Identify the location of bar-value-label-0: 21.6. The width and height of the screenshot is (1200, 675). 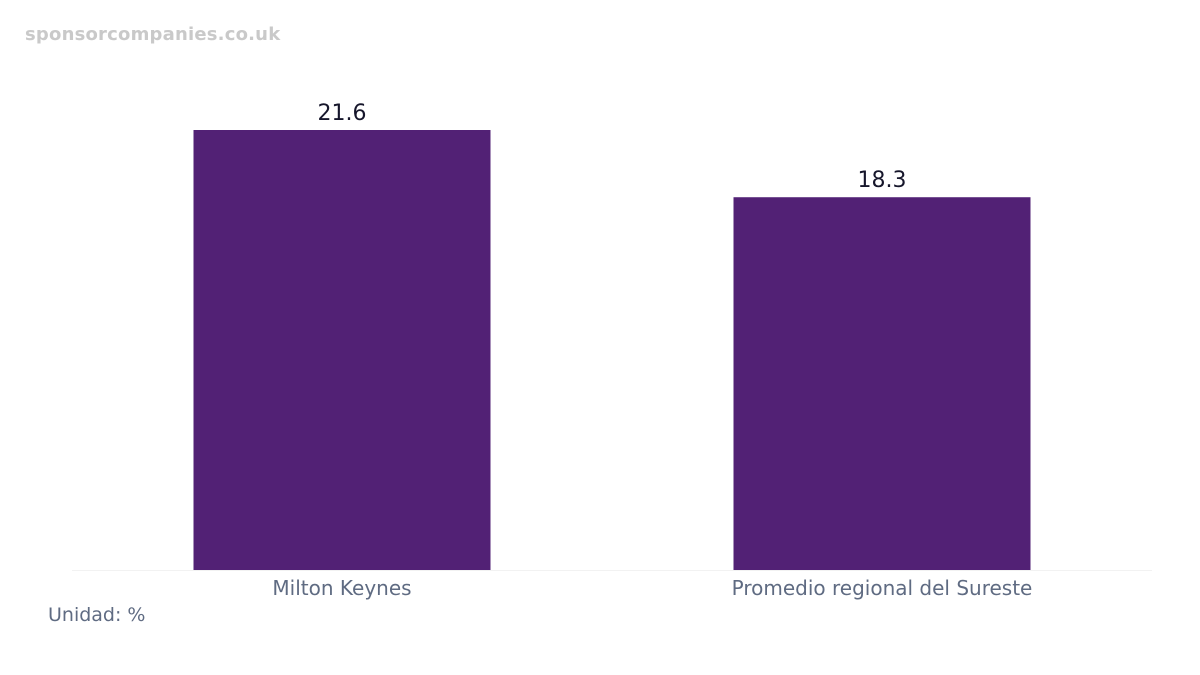
(342, 113).